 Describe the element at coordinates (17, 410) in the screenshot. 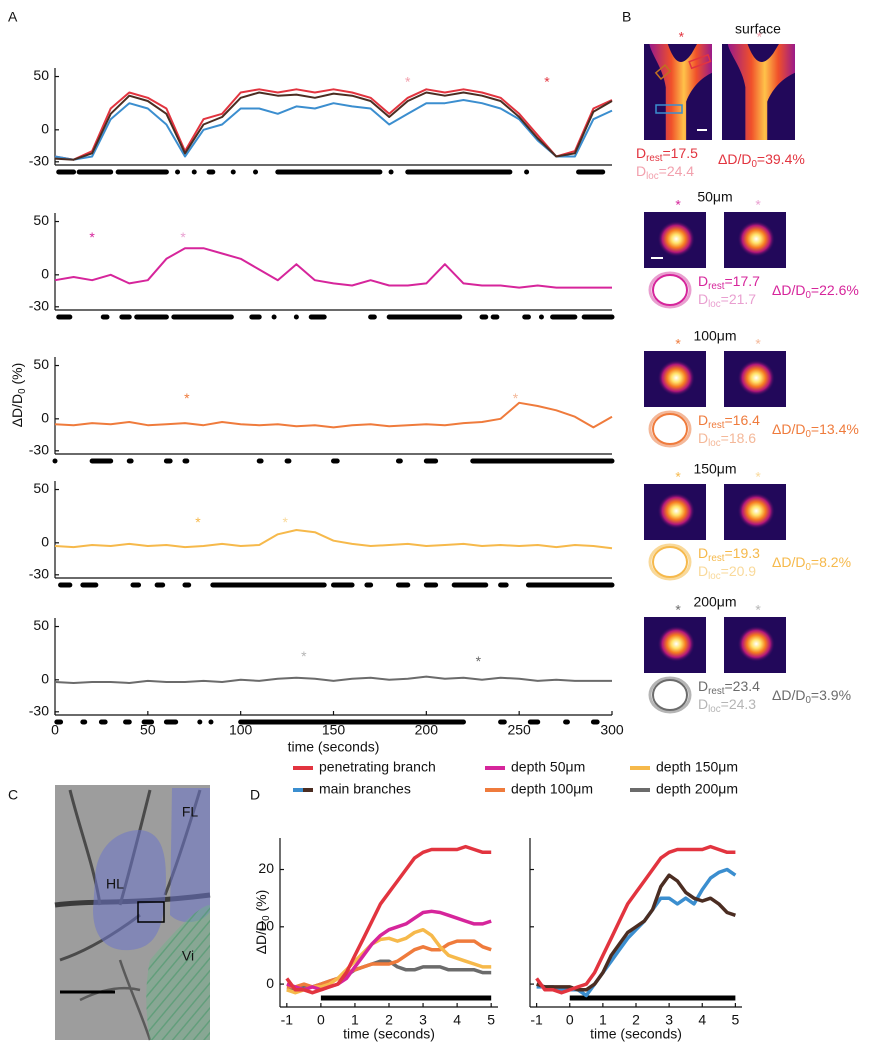

I see `y-axis-label-part: ΔD/D` at that location.